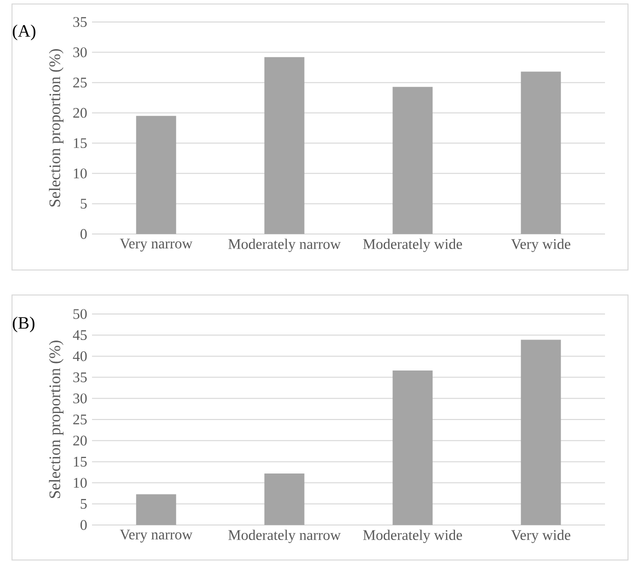 The width and height of the screenshot is (632, 562). Describe the element at coordinates (80, 314) in the screenshot. I see `y-tick-label: 50` at that location.